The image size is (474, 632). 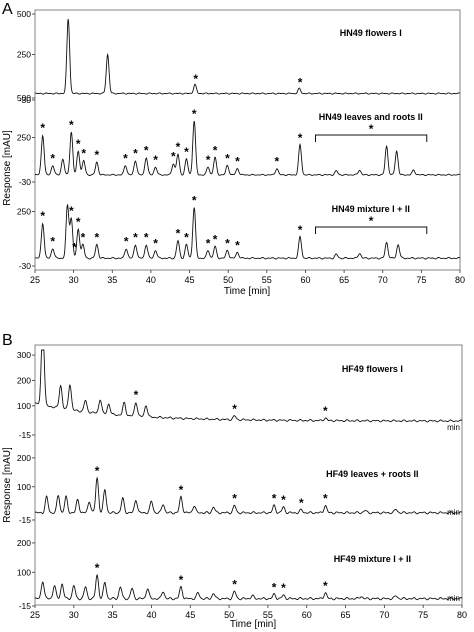 I want to click on panel-b-ytick-label: 300, so click(x=24, y=355).